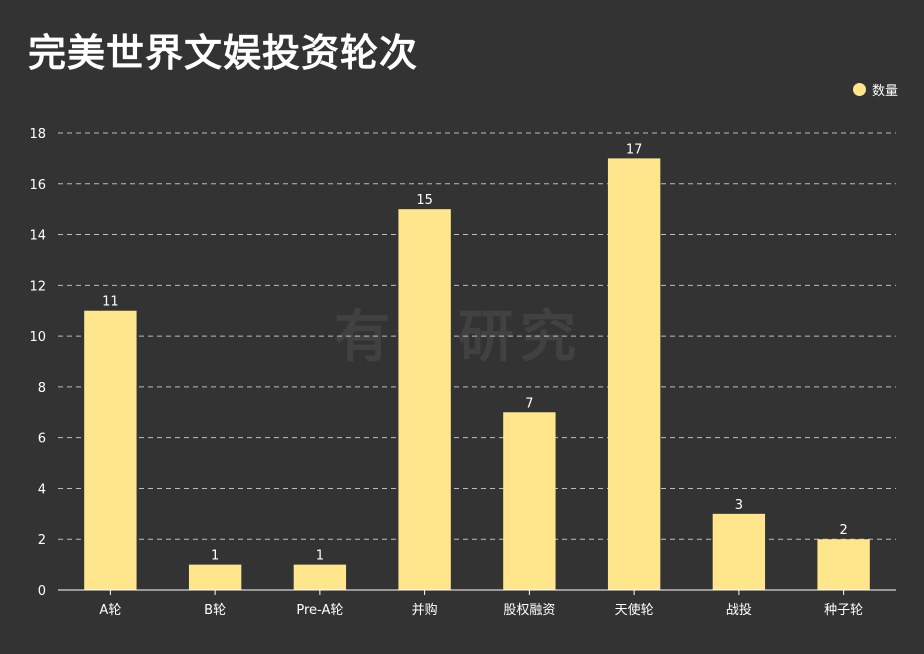 The image size is (924, 654). I want to click on y-tick-label: 6, so click(42, 439).